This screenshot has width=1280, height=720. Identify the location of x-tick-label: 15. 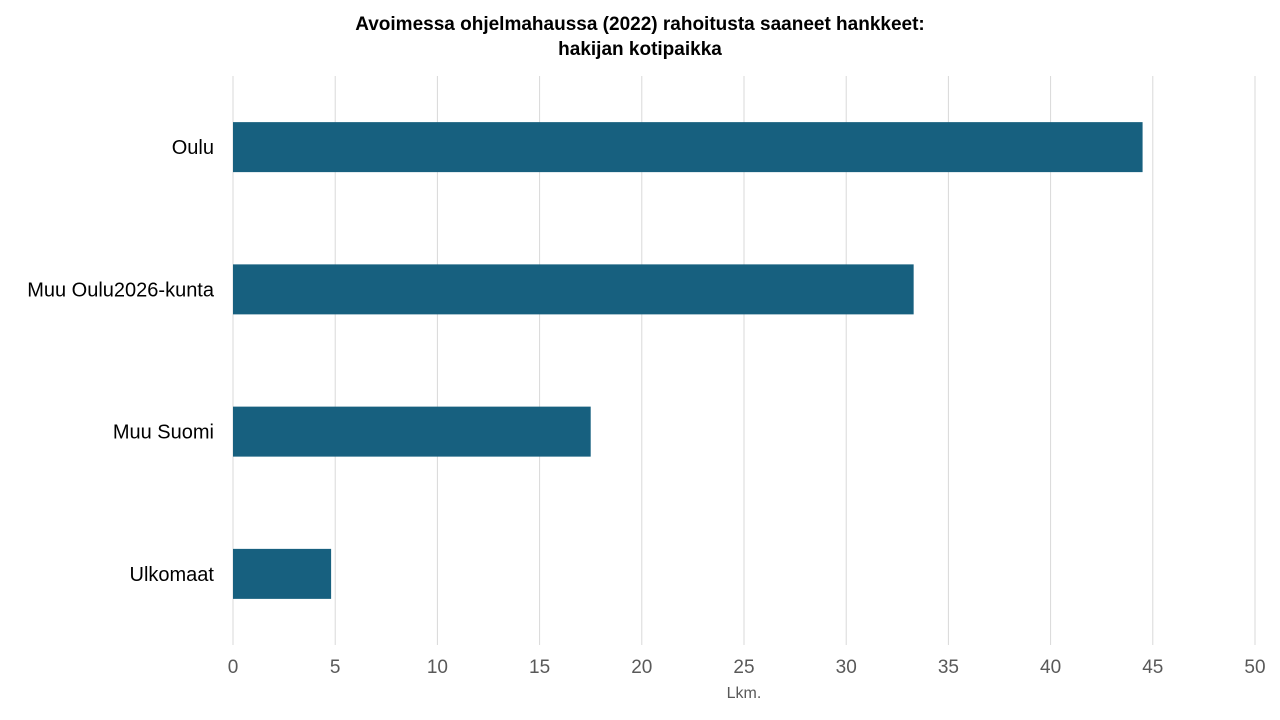
(539, 667).